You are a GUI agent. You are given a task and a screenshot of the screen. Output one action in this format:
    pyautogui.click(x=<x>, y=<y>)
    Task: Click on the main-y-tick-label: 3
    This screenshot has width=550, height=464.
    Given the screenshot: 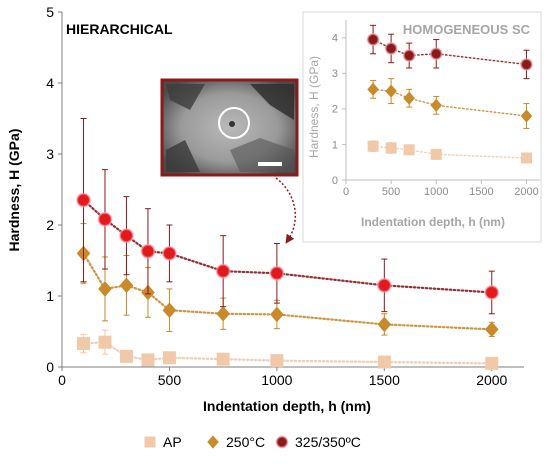 What is the action you would take?
    pyautogui.click(x=50, y=154)
    